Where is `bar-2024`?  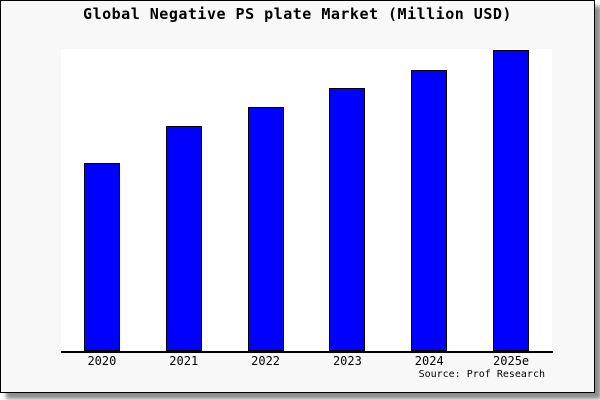 bar-2024 is located at coordinates (429, 210).